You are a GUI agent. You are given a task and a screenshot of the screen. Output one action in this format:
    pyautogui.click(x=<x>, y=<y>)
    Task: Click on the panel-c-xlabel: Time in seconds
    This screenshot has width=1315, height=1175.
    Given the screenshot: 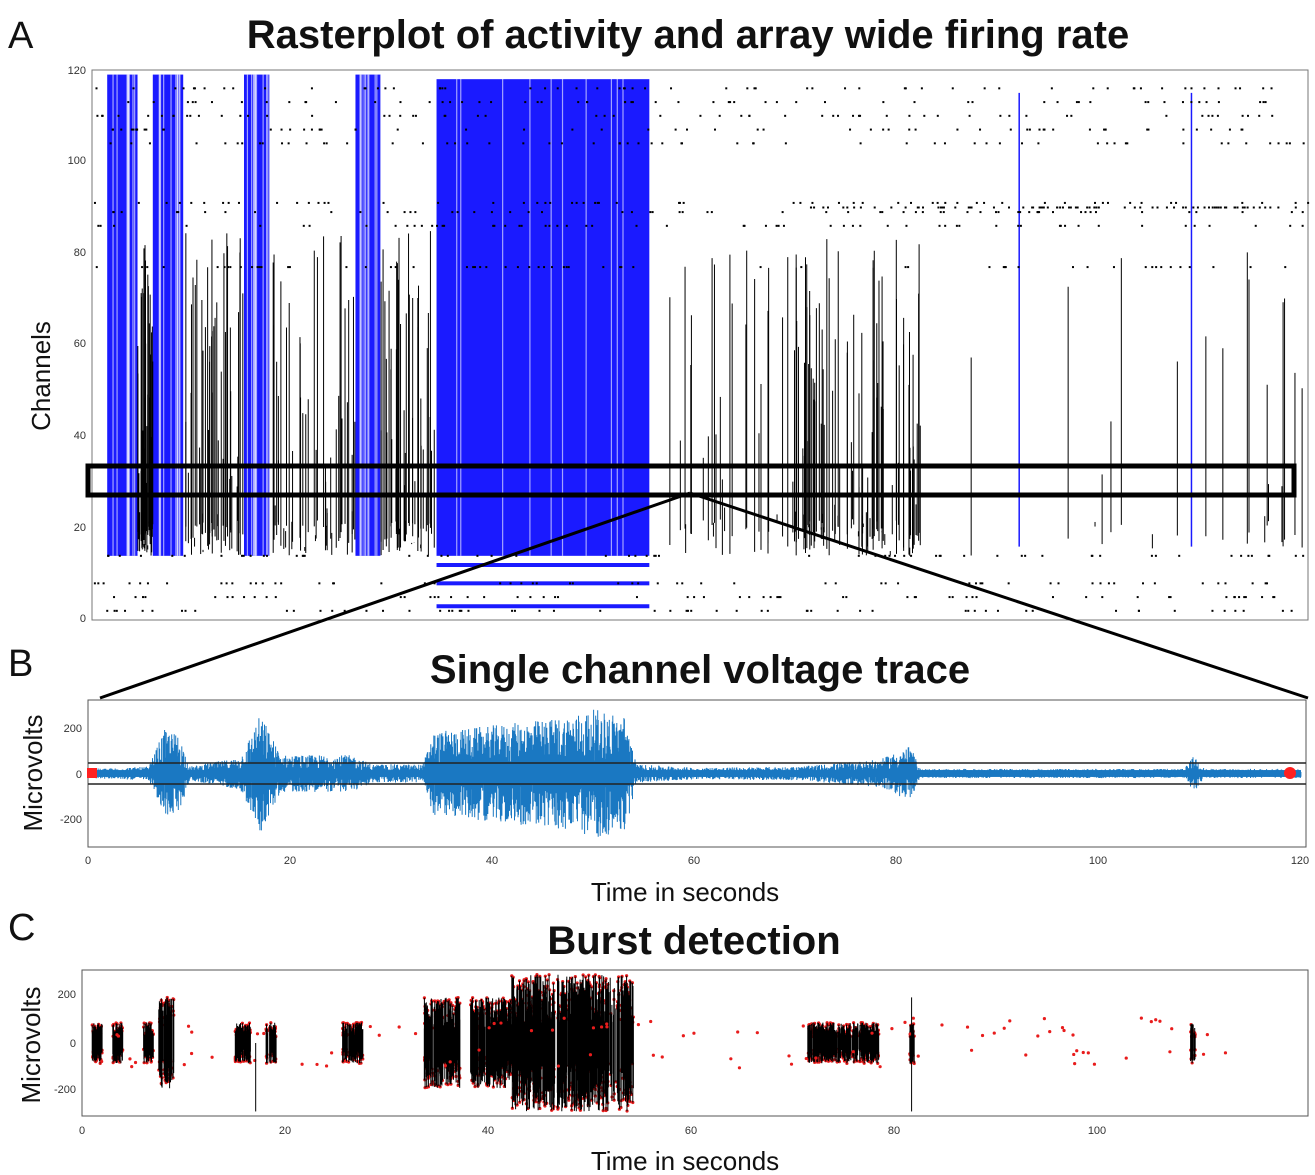 What is the action you would take?
    pyautogui.click(x=685, y=1160)
    